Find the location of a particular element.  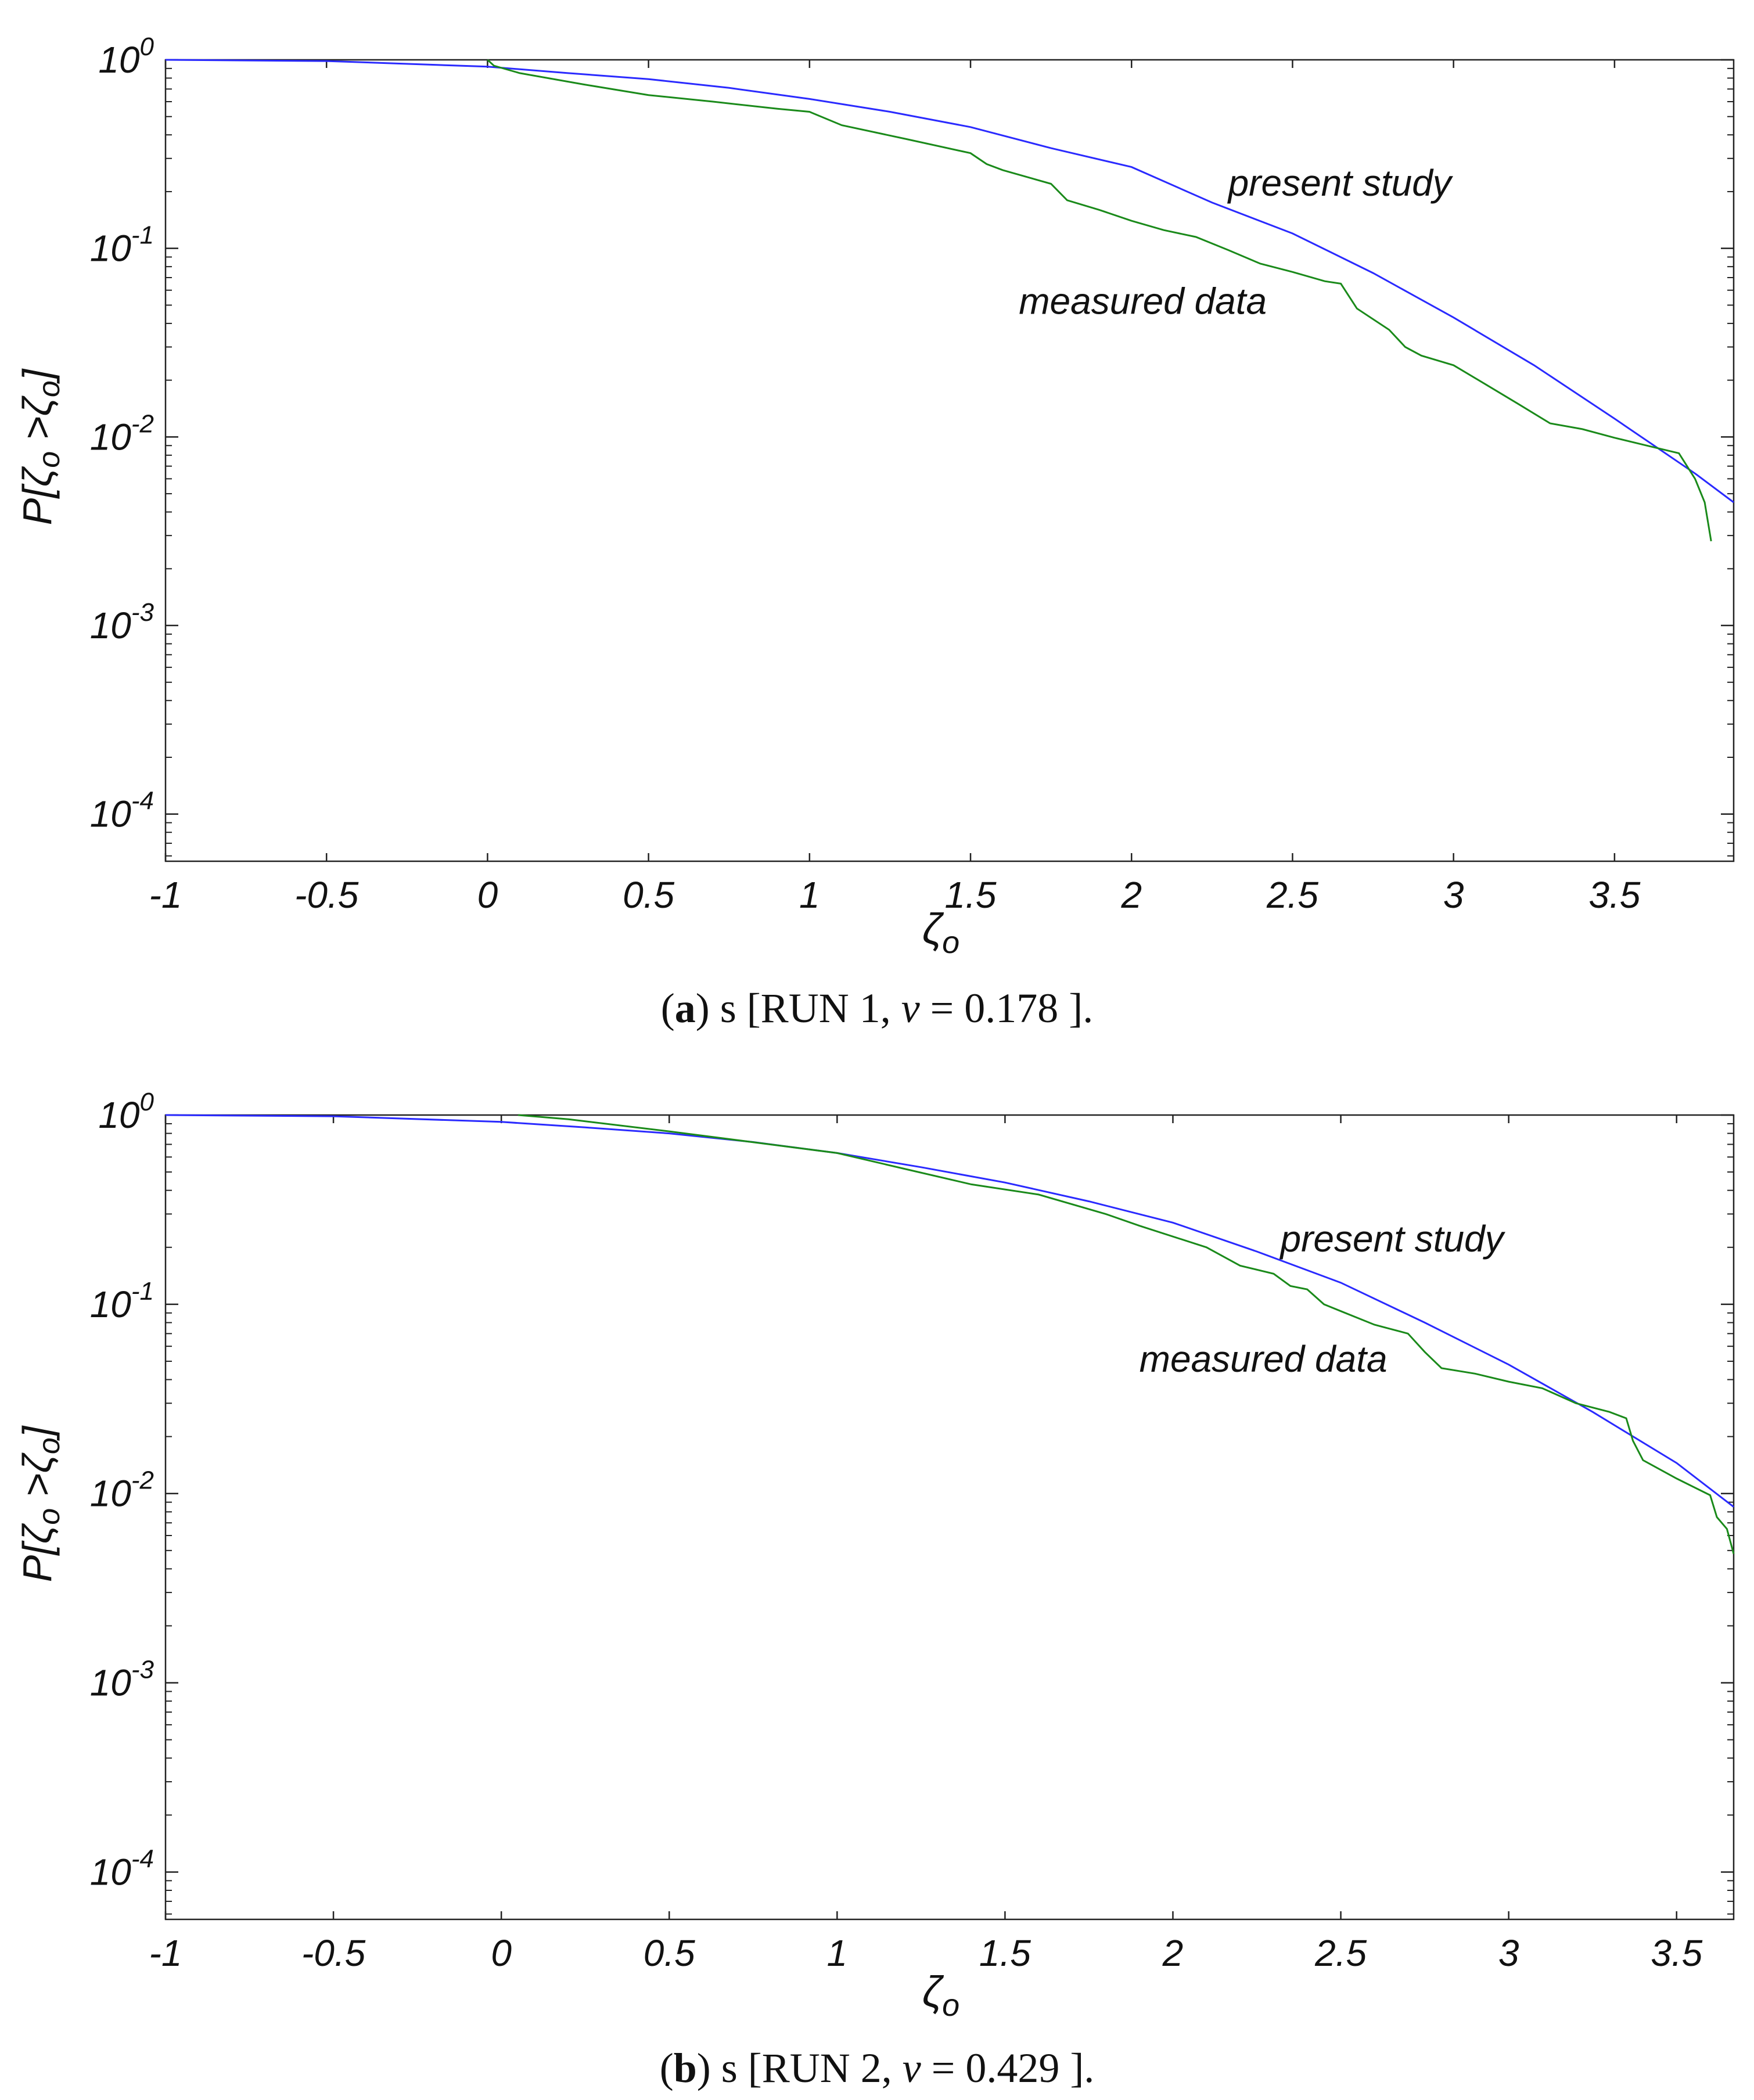

caption: (a) s [RUN 1, ν = 0.178 ]. is located at coordinates (877, 1008).